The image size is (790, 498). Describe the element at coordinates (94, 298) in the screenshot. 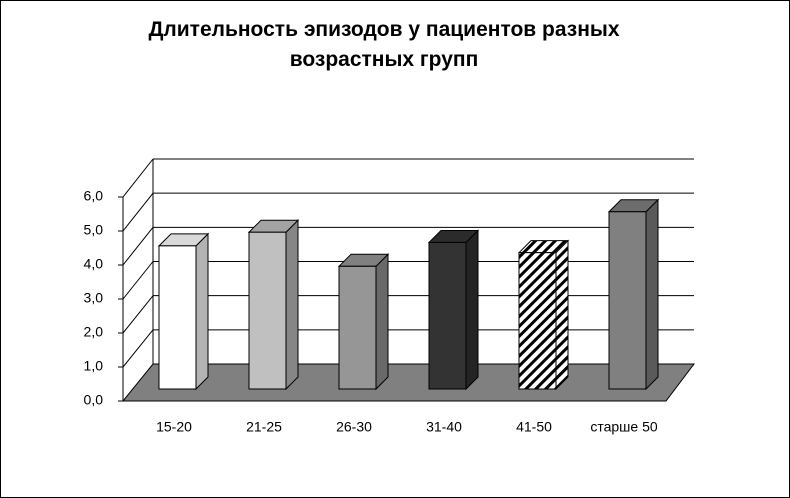

I see `y-tick-label: 3,0` at that location.